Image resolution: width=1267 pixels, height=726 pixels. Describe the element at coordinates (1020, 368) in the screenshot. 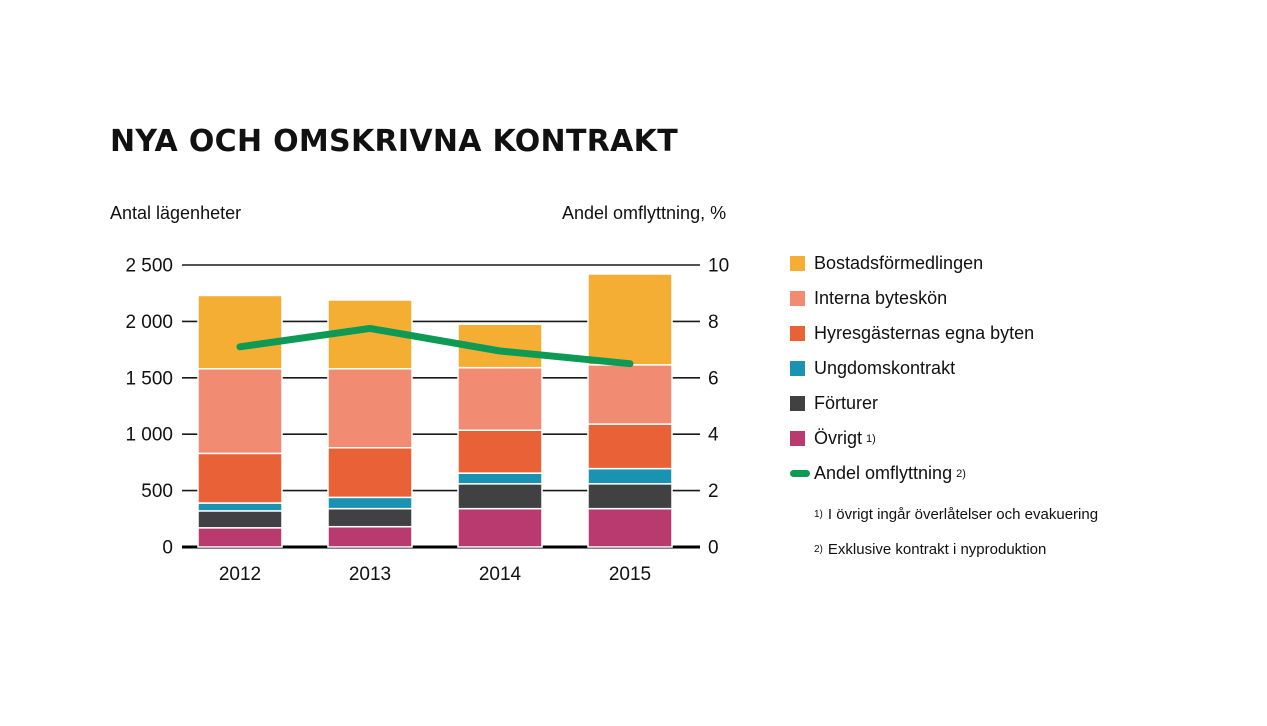

I see `legend-item: Ungdomskontrakt` at that location.